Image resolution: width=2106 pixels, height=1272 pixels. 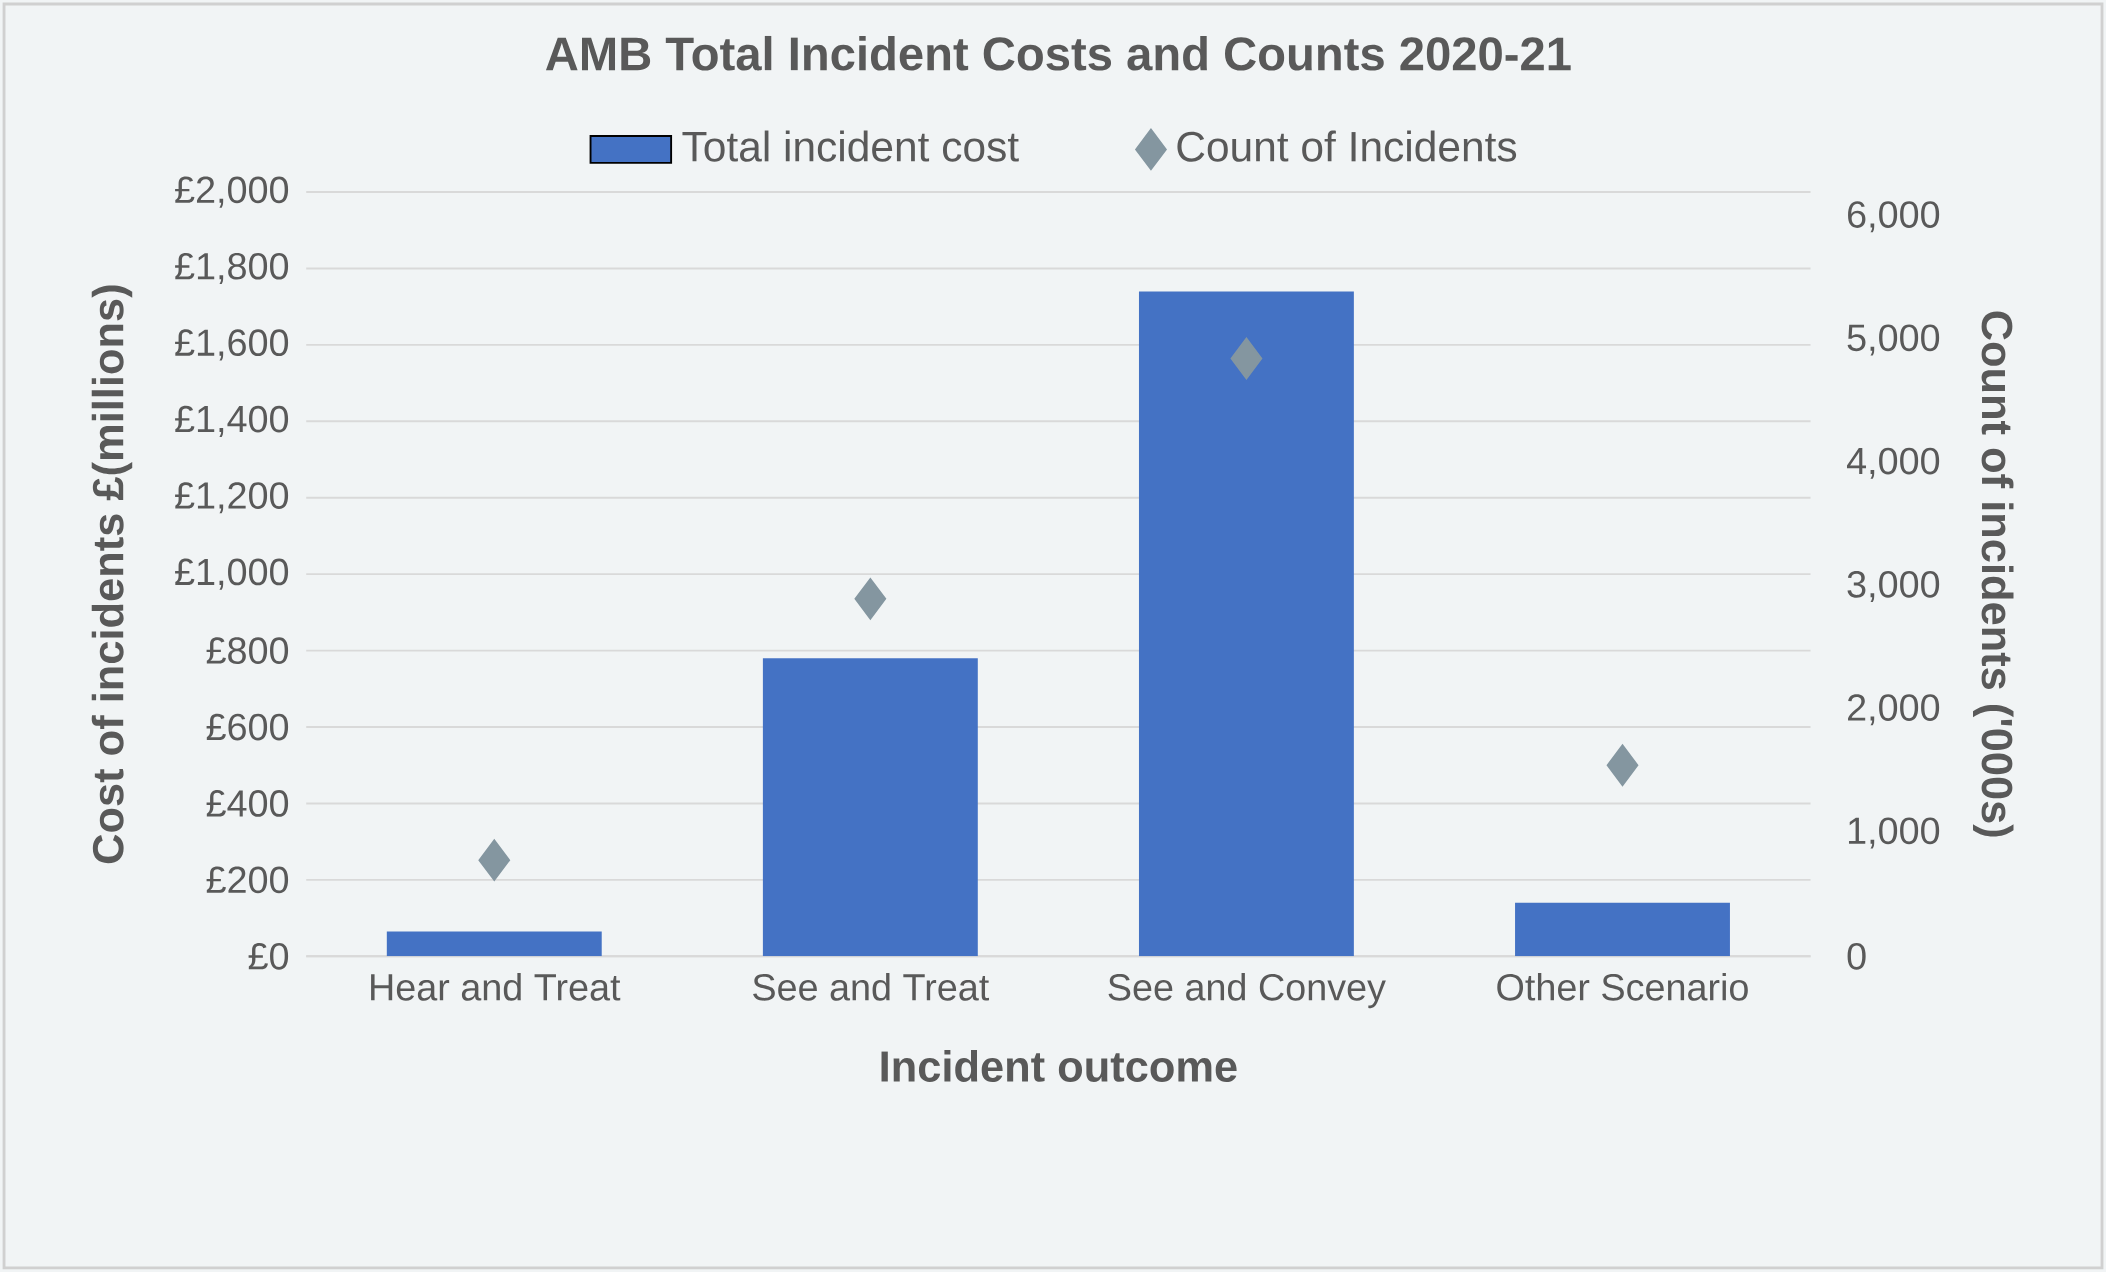 What do you see at coordinates (247, 727) in the screenshot?
I see `y-tick-label: £600` at bounding box center [247, 727].